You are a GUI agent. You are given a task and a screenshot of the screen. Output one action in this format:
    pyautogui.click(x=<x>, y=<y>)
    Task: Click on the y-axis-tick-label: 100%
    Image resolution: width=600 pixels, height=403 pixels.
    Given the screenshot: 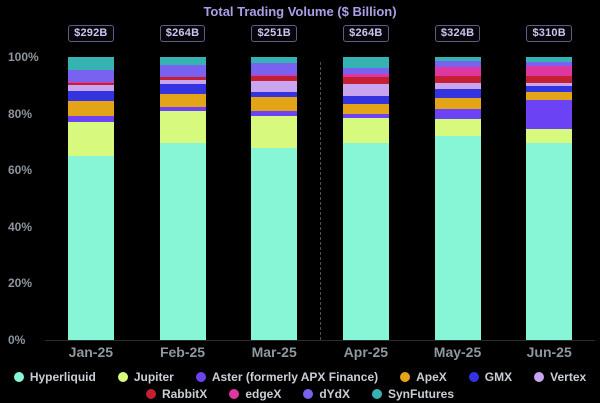 What is the action you would take?
    pyautogui.click(x=23, y=57)
    